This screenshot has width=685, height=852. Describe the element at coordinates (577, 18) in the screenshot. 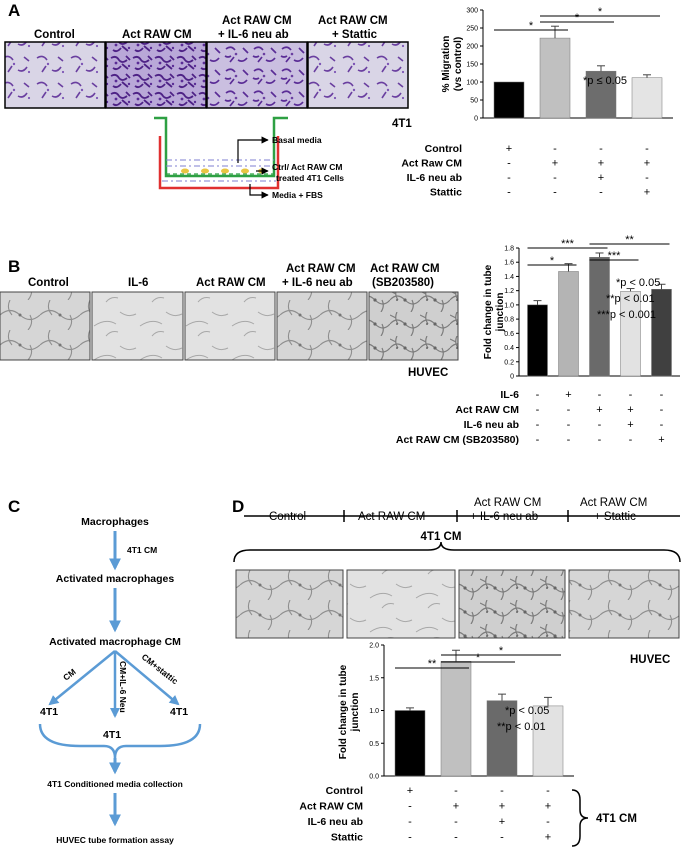

I see `chart-0-significance-mark: *` at that location.